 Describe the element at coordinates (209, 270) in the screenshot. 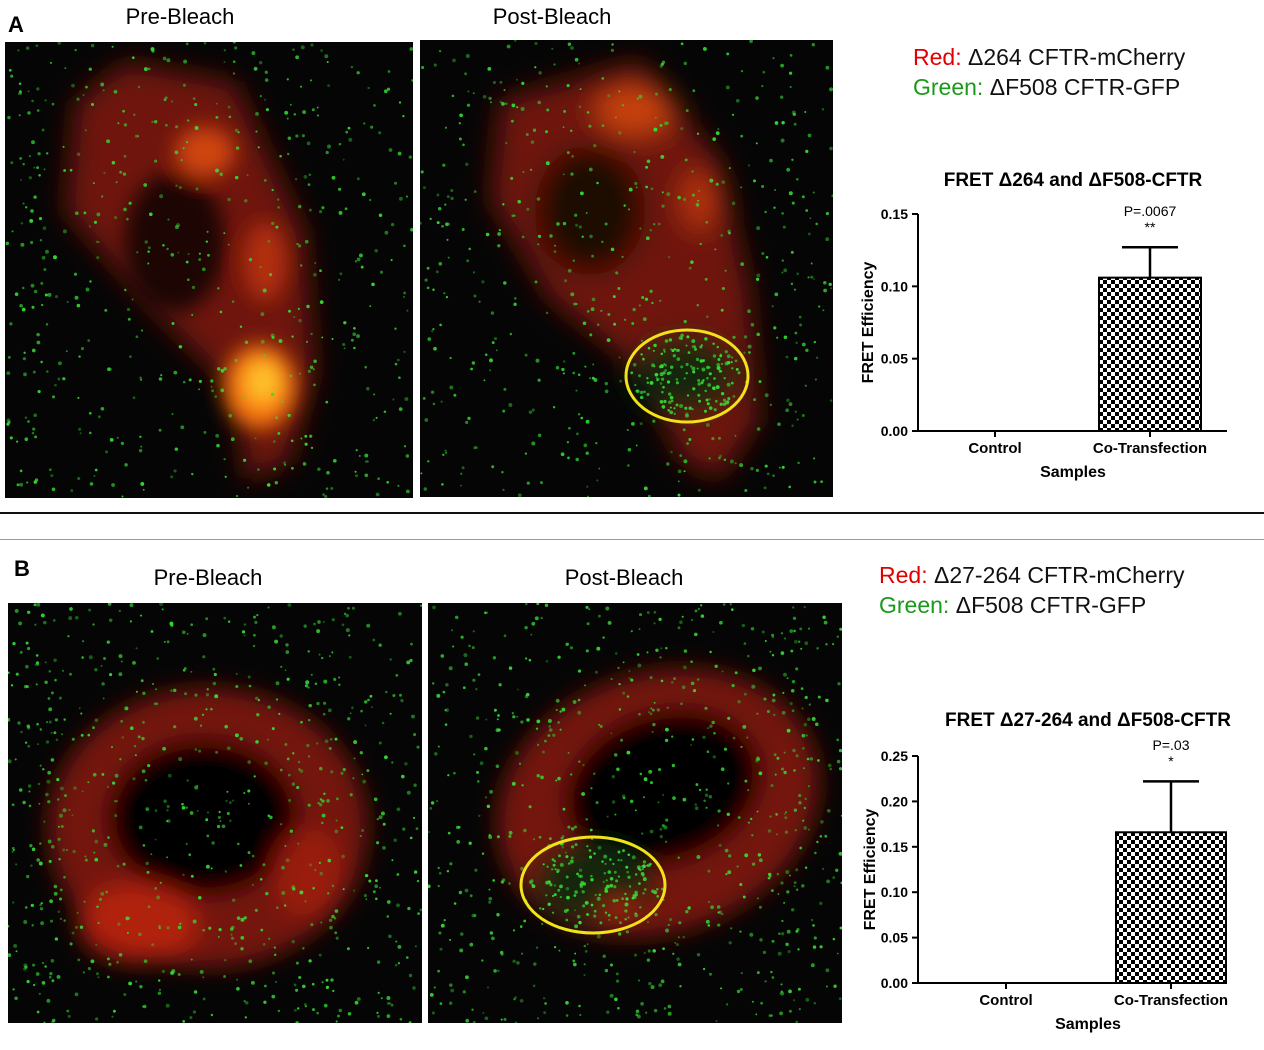

I see `panel-a-pre-bleach-image` at that location.